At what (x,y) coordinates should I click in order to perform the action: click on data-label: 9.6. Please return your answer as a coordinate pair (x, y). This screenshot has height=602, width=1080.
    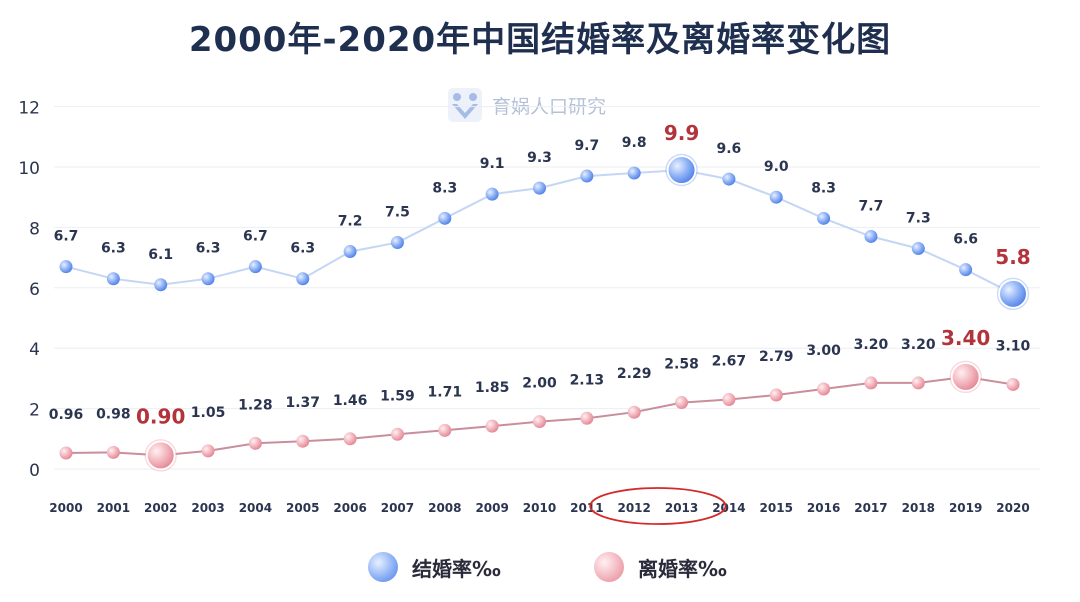
    Looking at the image, I should click on (728, 149).